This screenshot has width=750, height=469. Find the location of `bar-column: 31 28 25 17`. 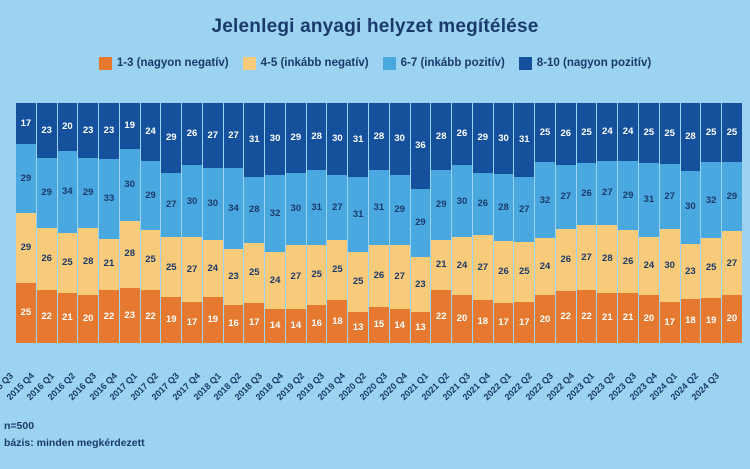

bar-column: 31 28 25 17 is located at coordinates (254, 223).